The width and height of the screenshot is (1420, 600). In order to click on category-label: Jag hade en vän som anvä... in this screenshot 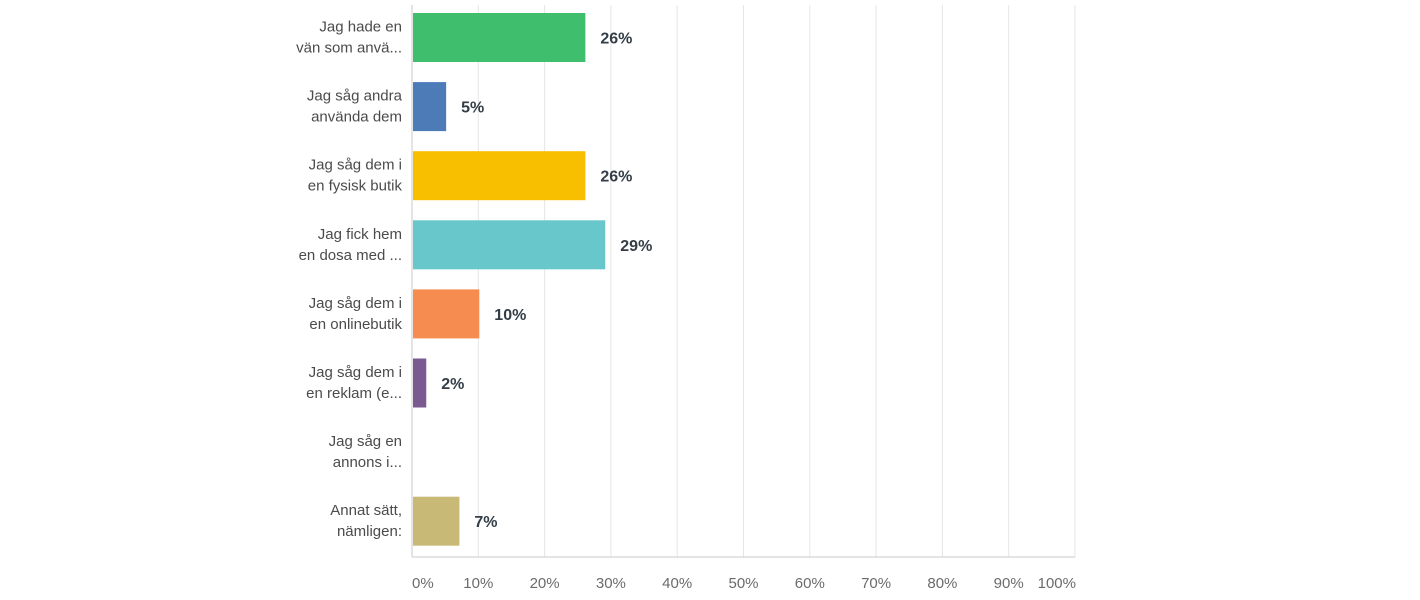, I will do `click(349, 38)`.